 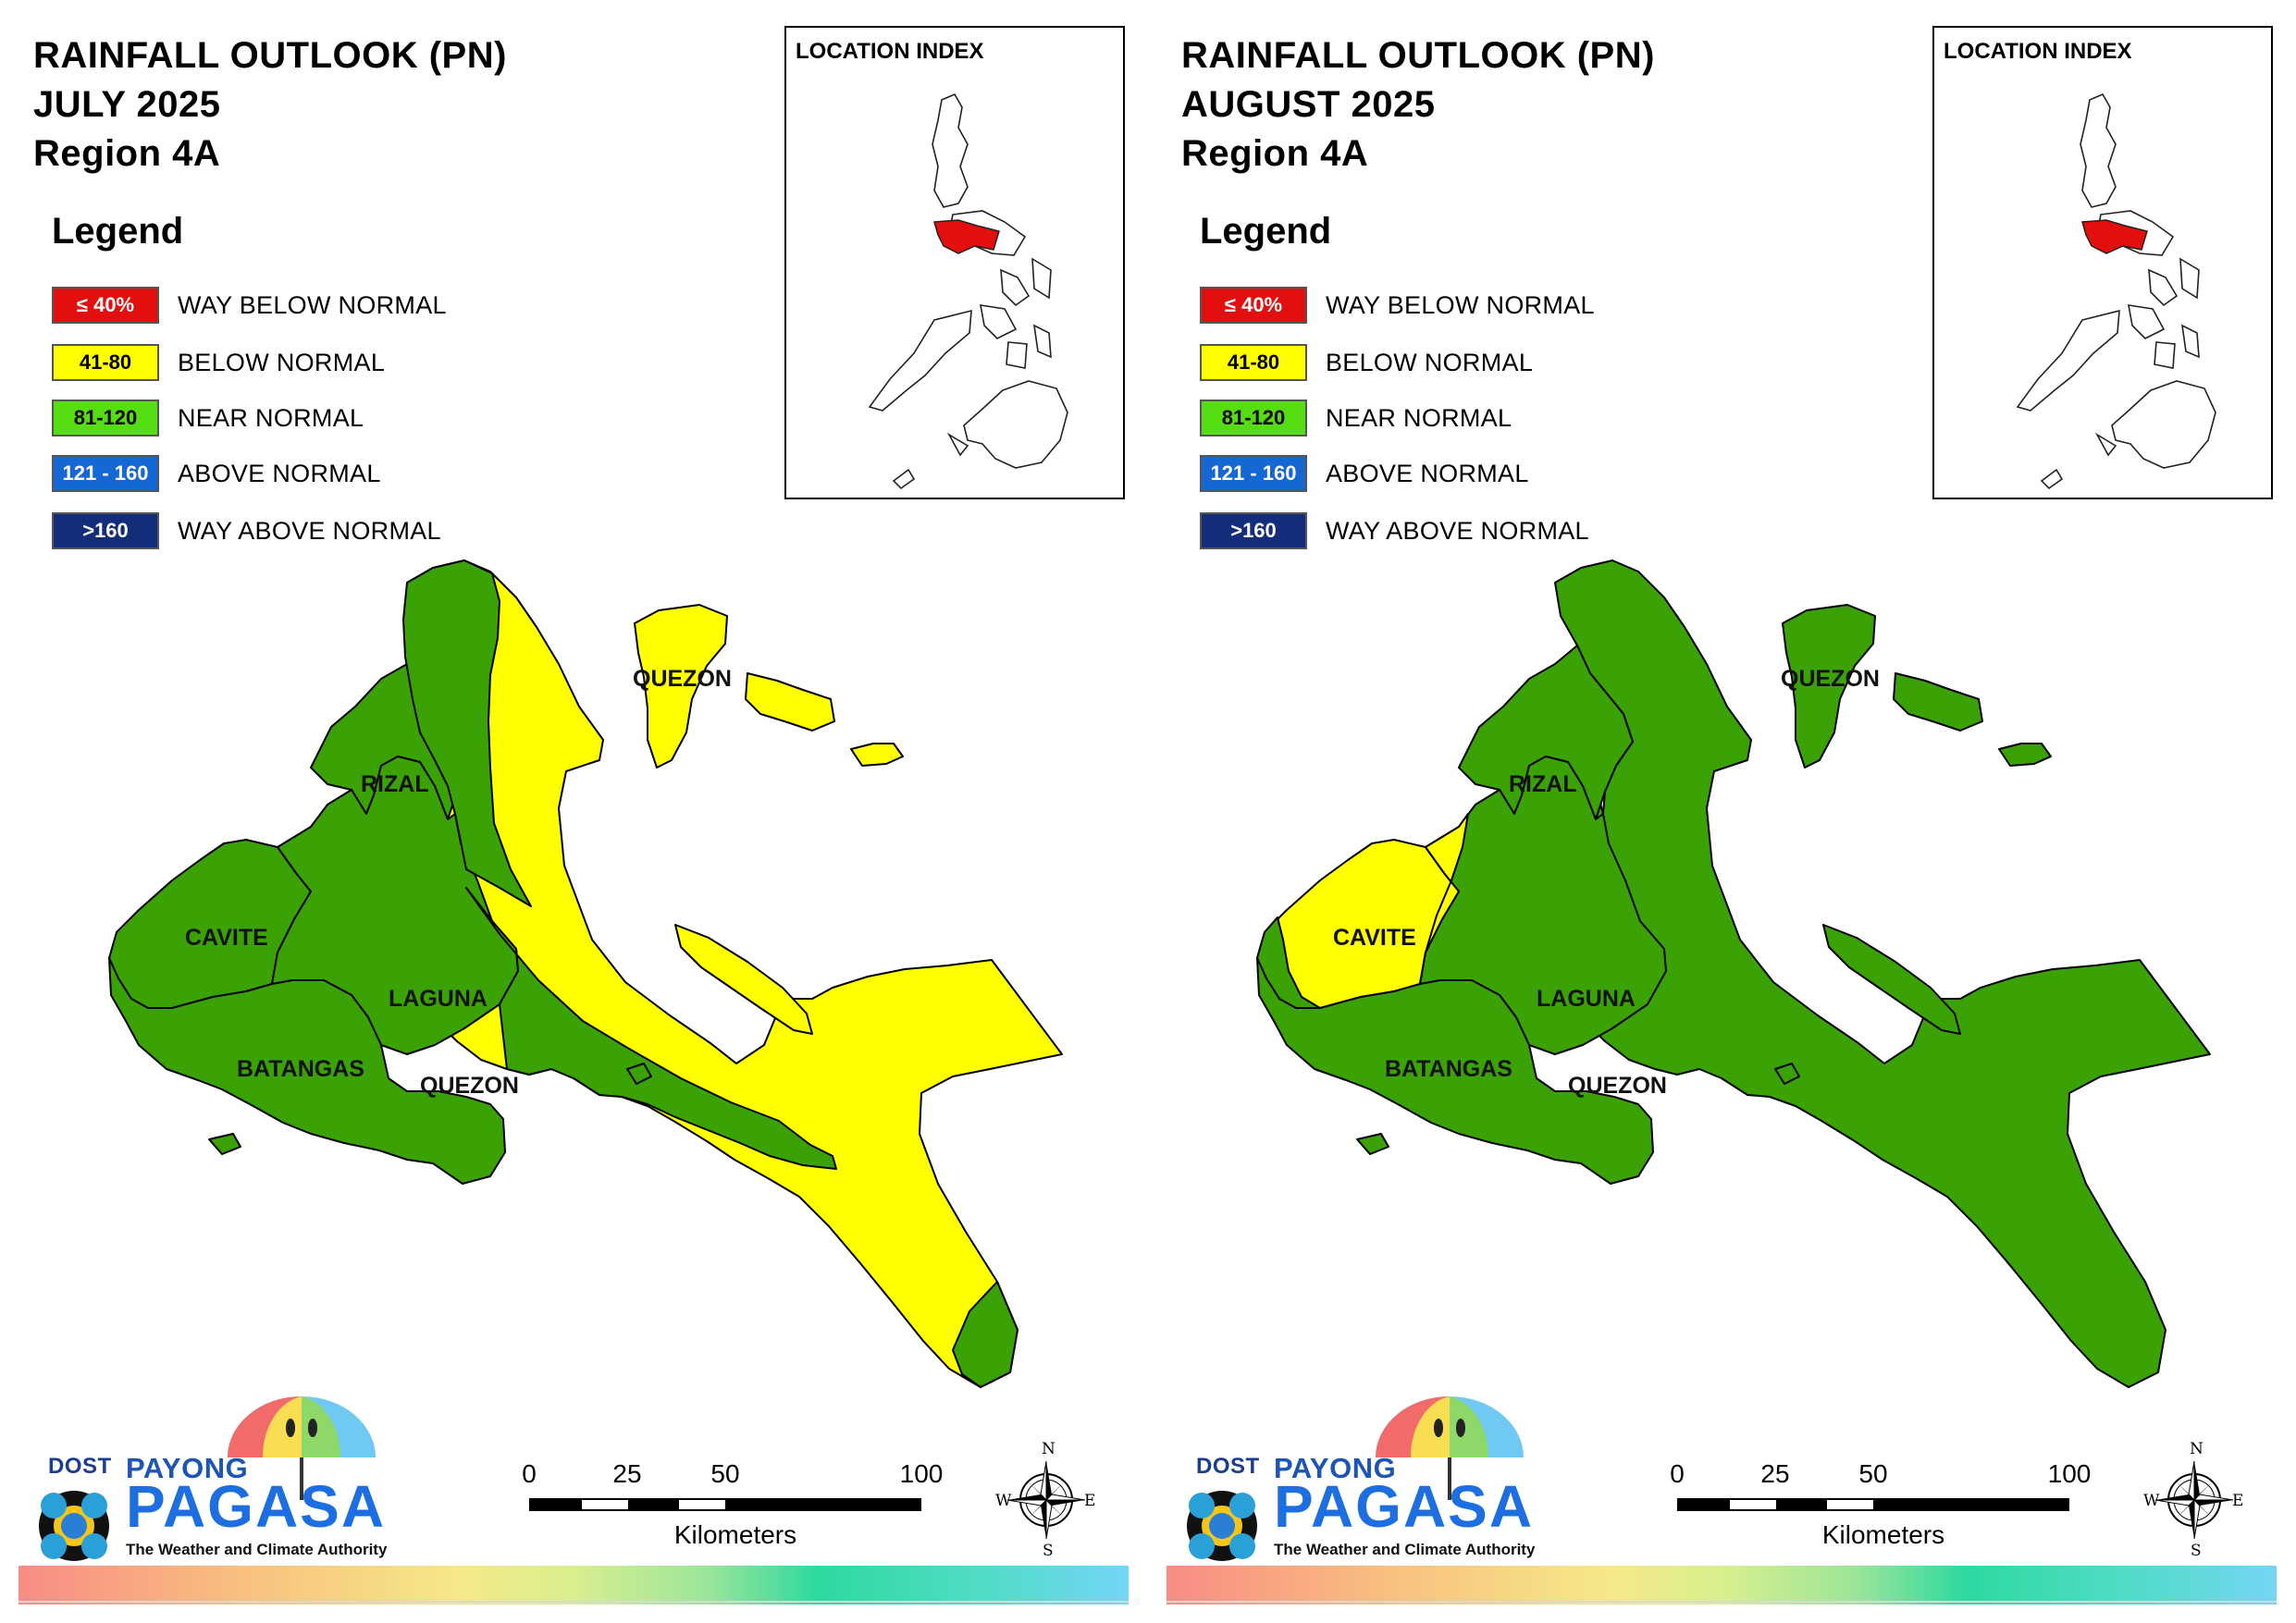 I want to click on legend-swatch: 121 - 160, so click(x=1253, y=473).